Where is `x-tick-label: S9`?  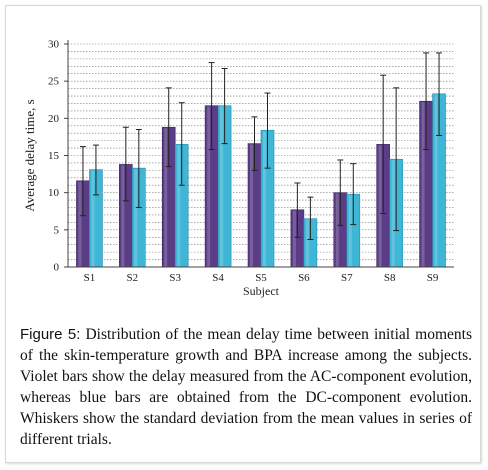
x-tick-label: S9 is located at coordinates (433, 278).